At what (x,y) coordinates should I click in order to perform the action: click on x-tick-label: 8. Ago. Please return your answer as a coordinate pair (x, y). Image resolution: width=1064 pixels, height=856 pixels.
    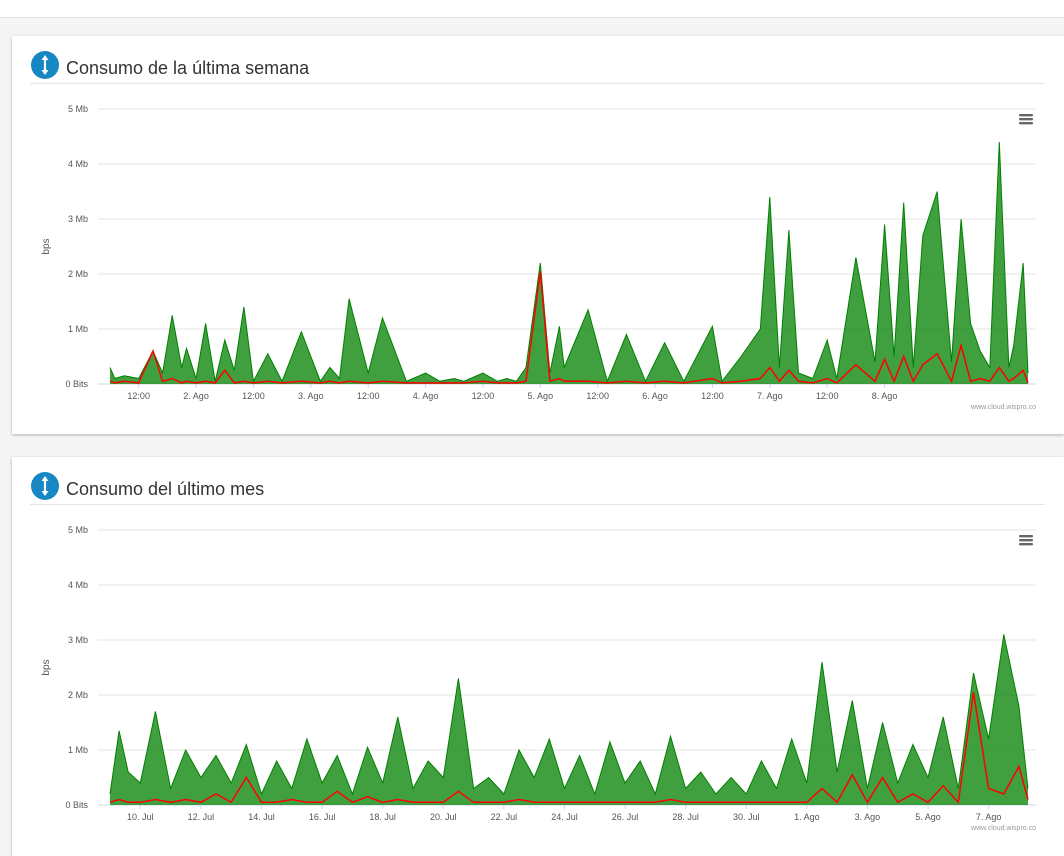
    Looking at the image, I should click on (885, 396).